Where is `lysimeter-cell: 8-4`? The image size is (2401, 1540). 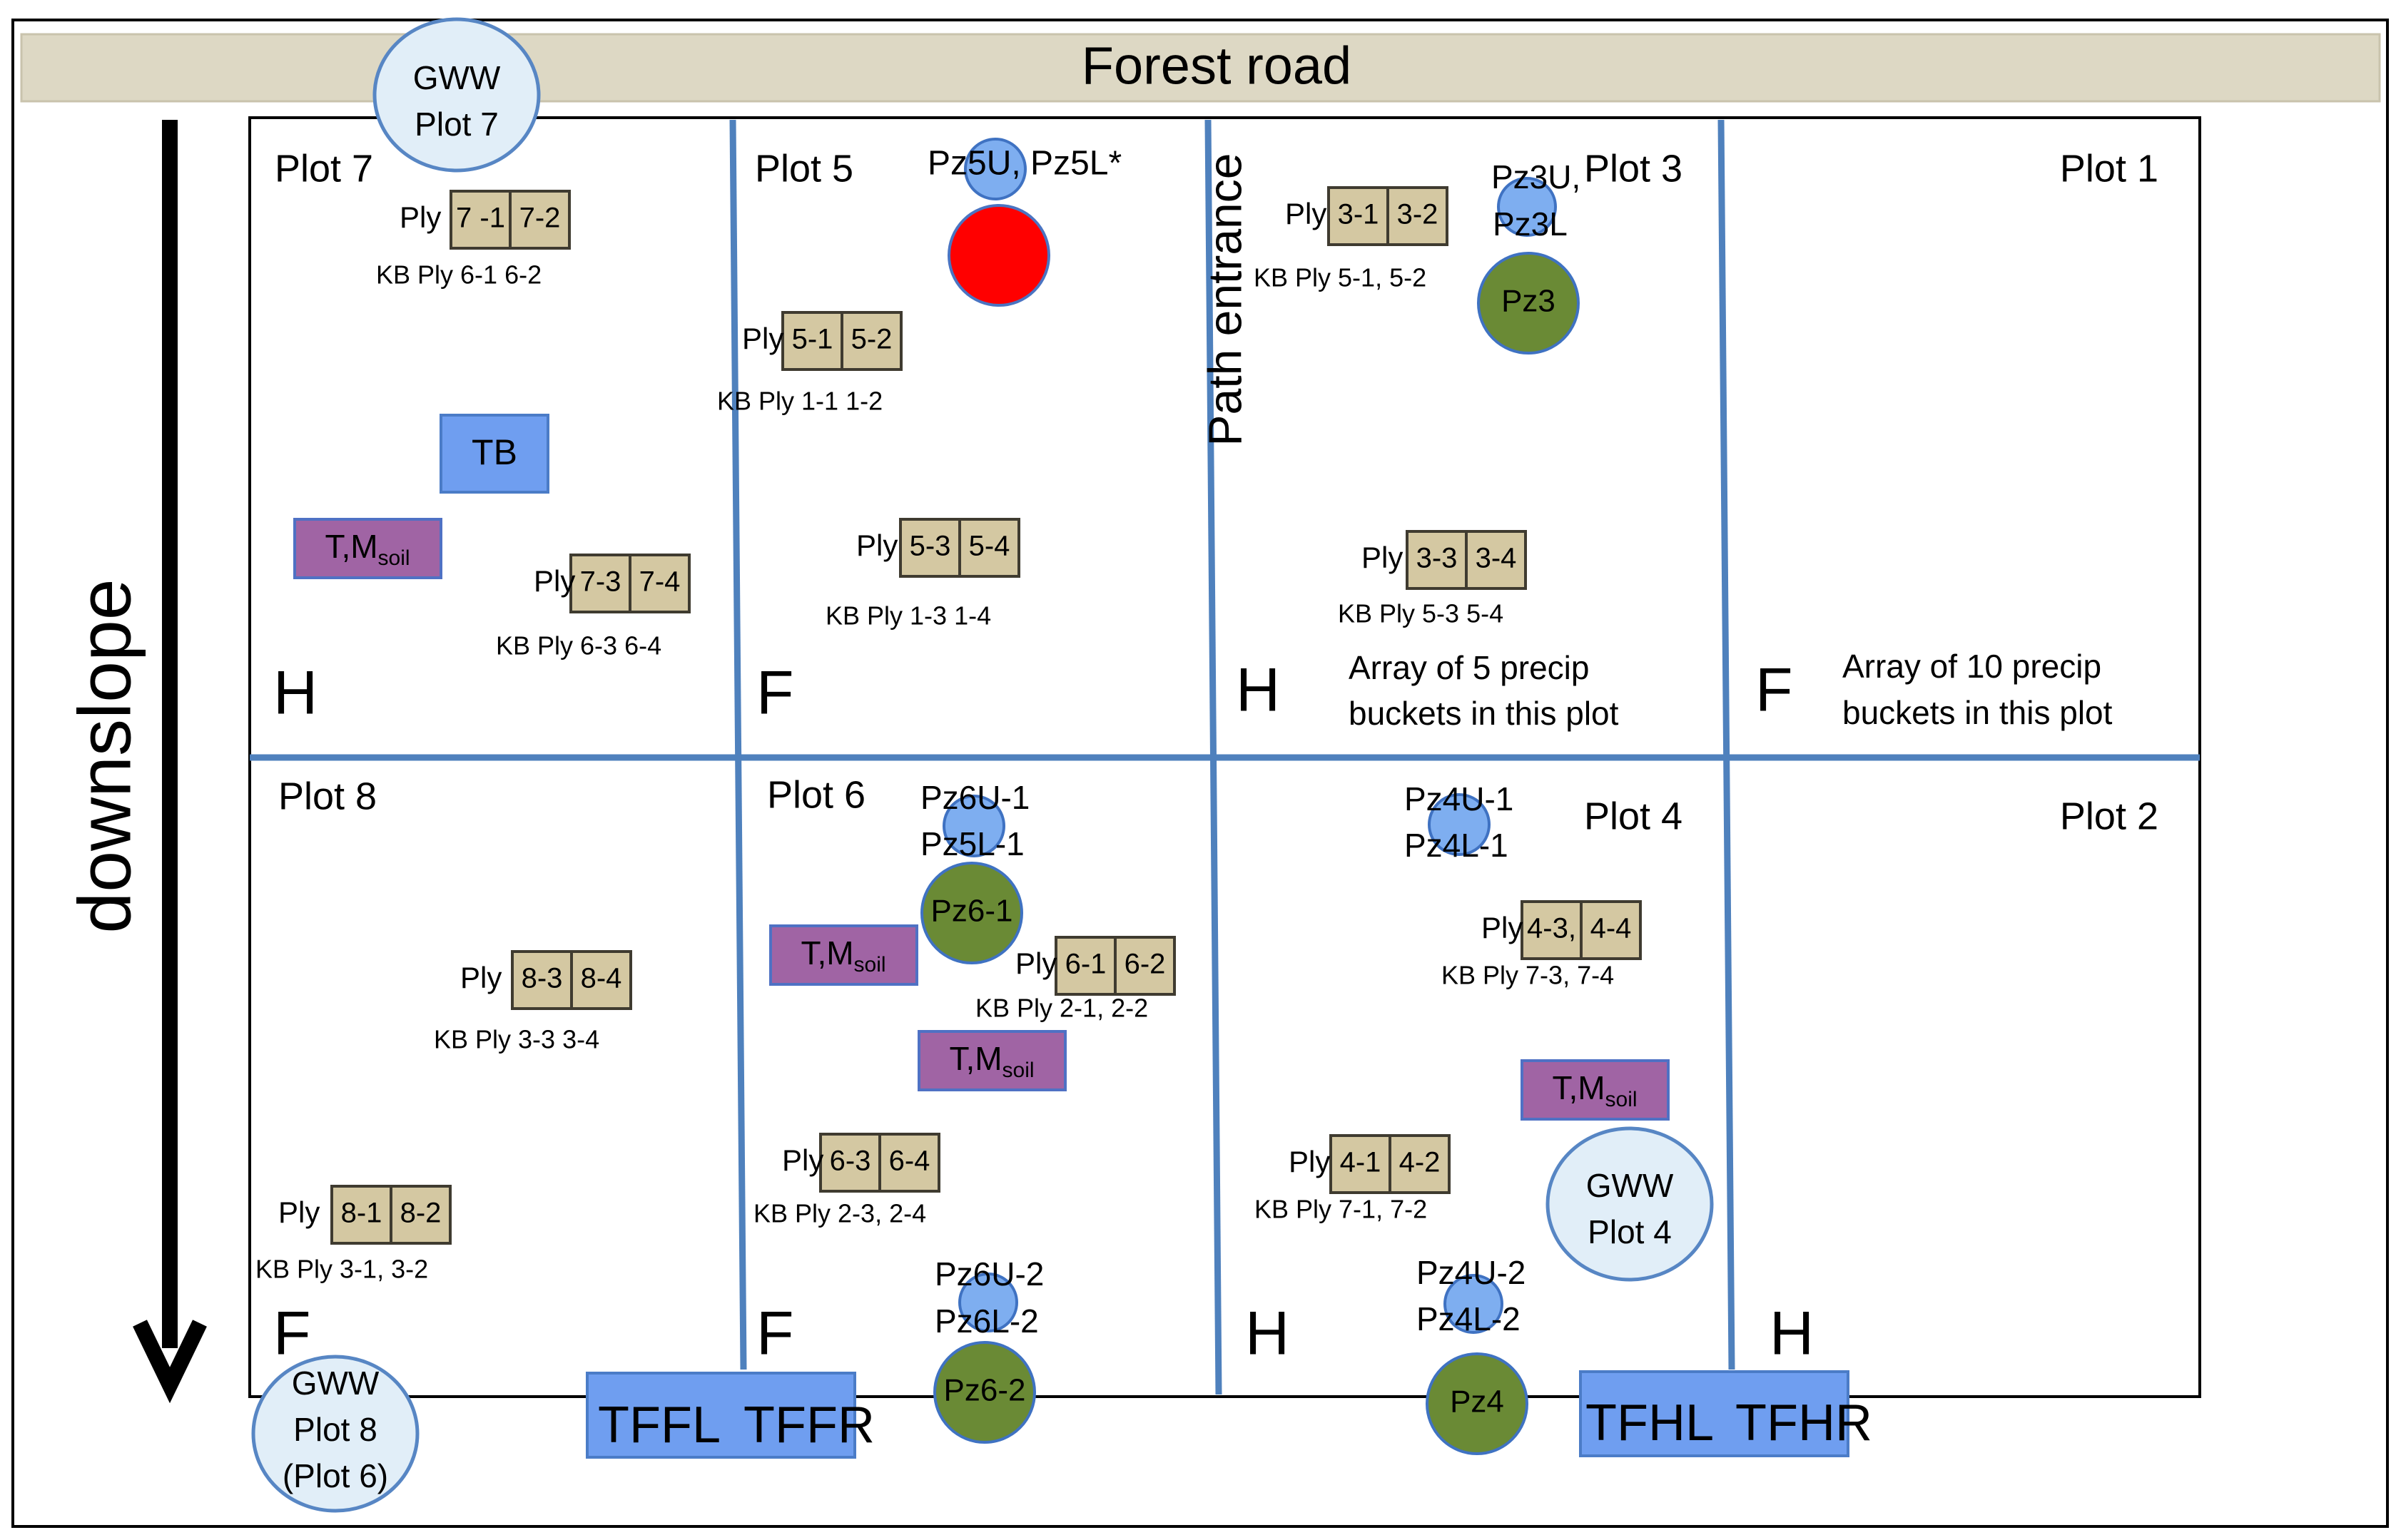
lysimeter-cell: 8-4 is located at coordinates (601, 979).